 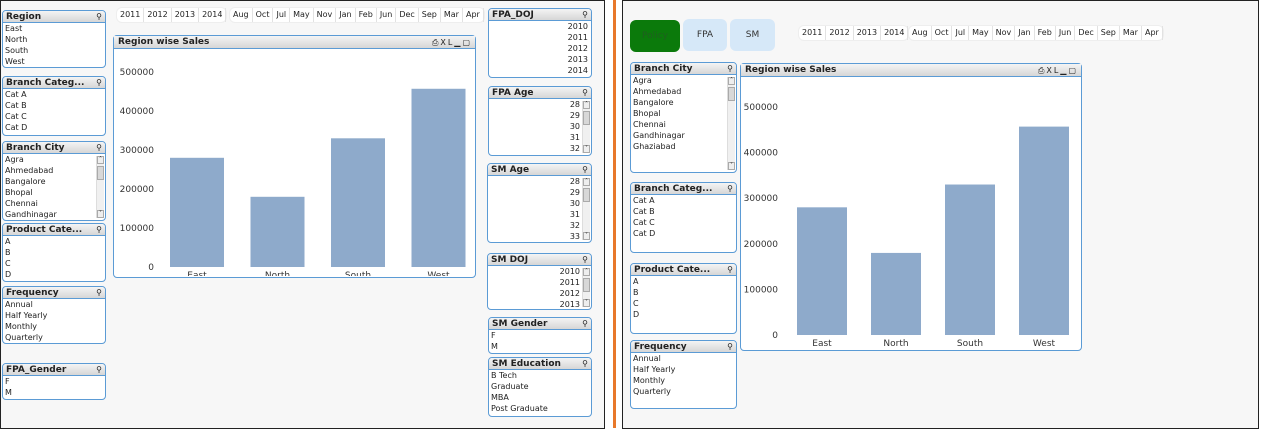 What do you see at coordinates (197, 212) in the screenshot?
I see `bar-east` at bounding box center [197, 212].